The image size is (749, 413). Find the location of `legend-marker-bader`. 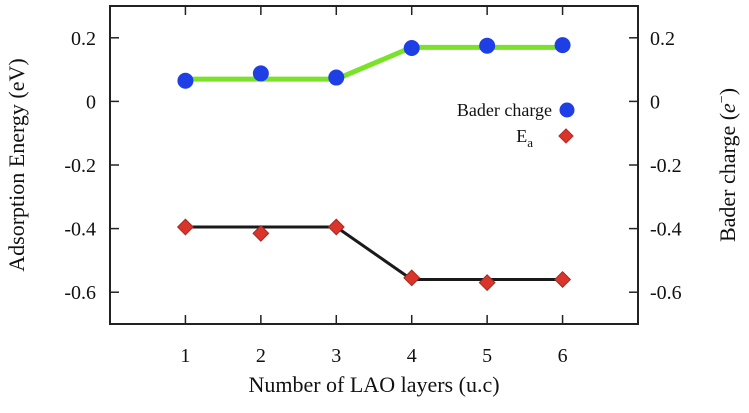

legend-marker-bader is located at coordinates (567, 110).